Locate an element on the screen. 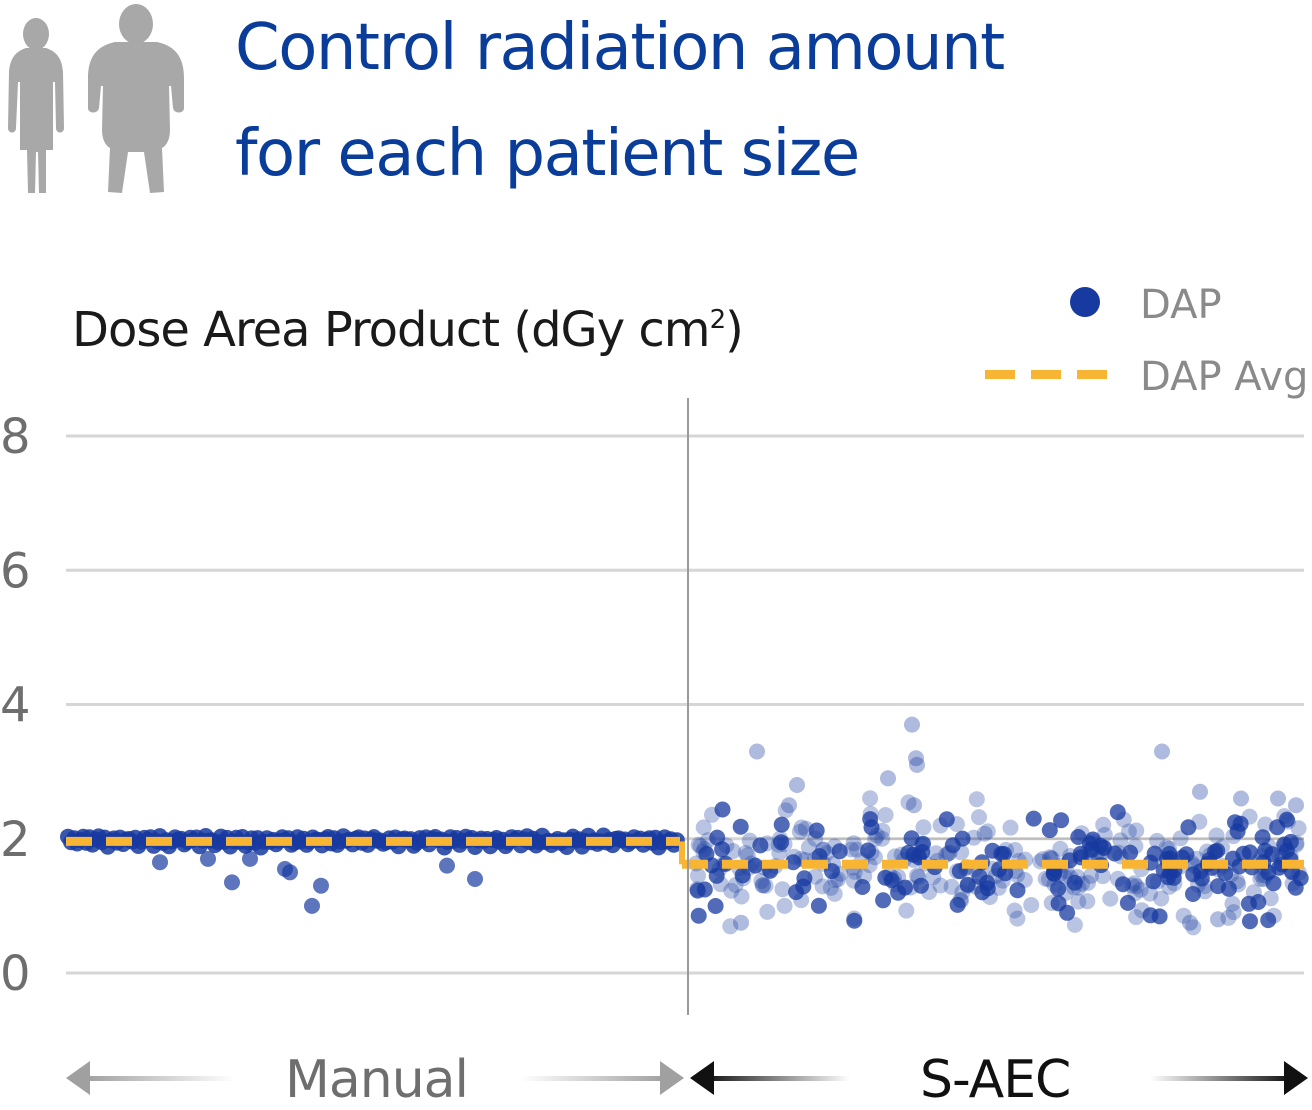  legend-dap-label: DAP is located at coordinates (1181, 305).